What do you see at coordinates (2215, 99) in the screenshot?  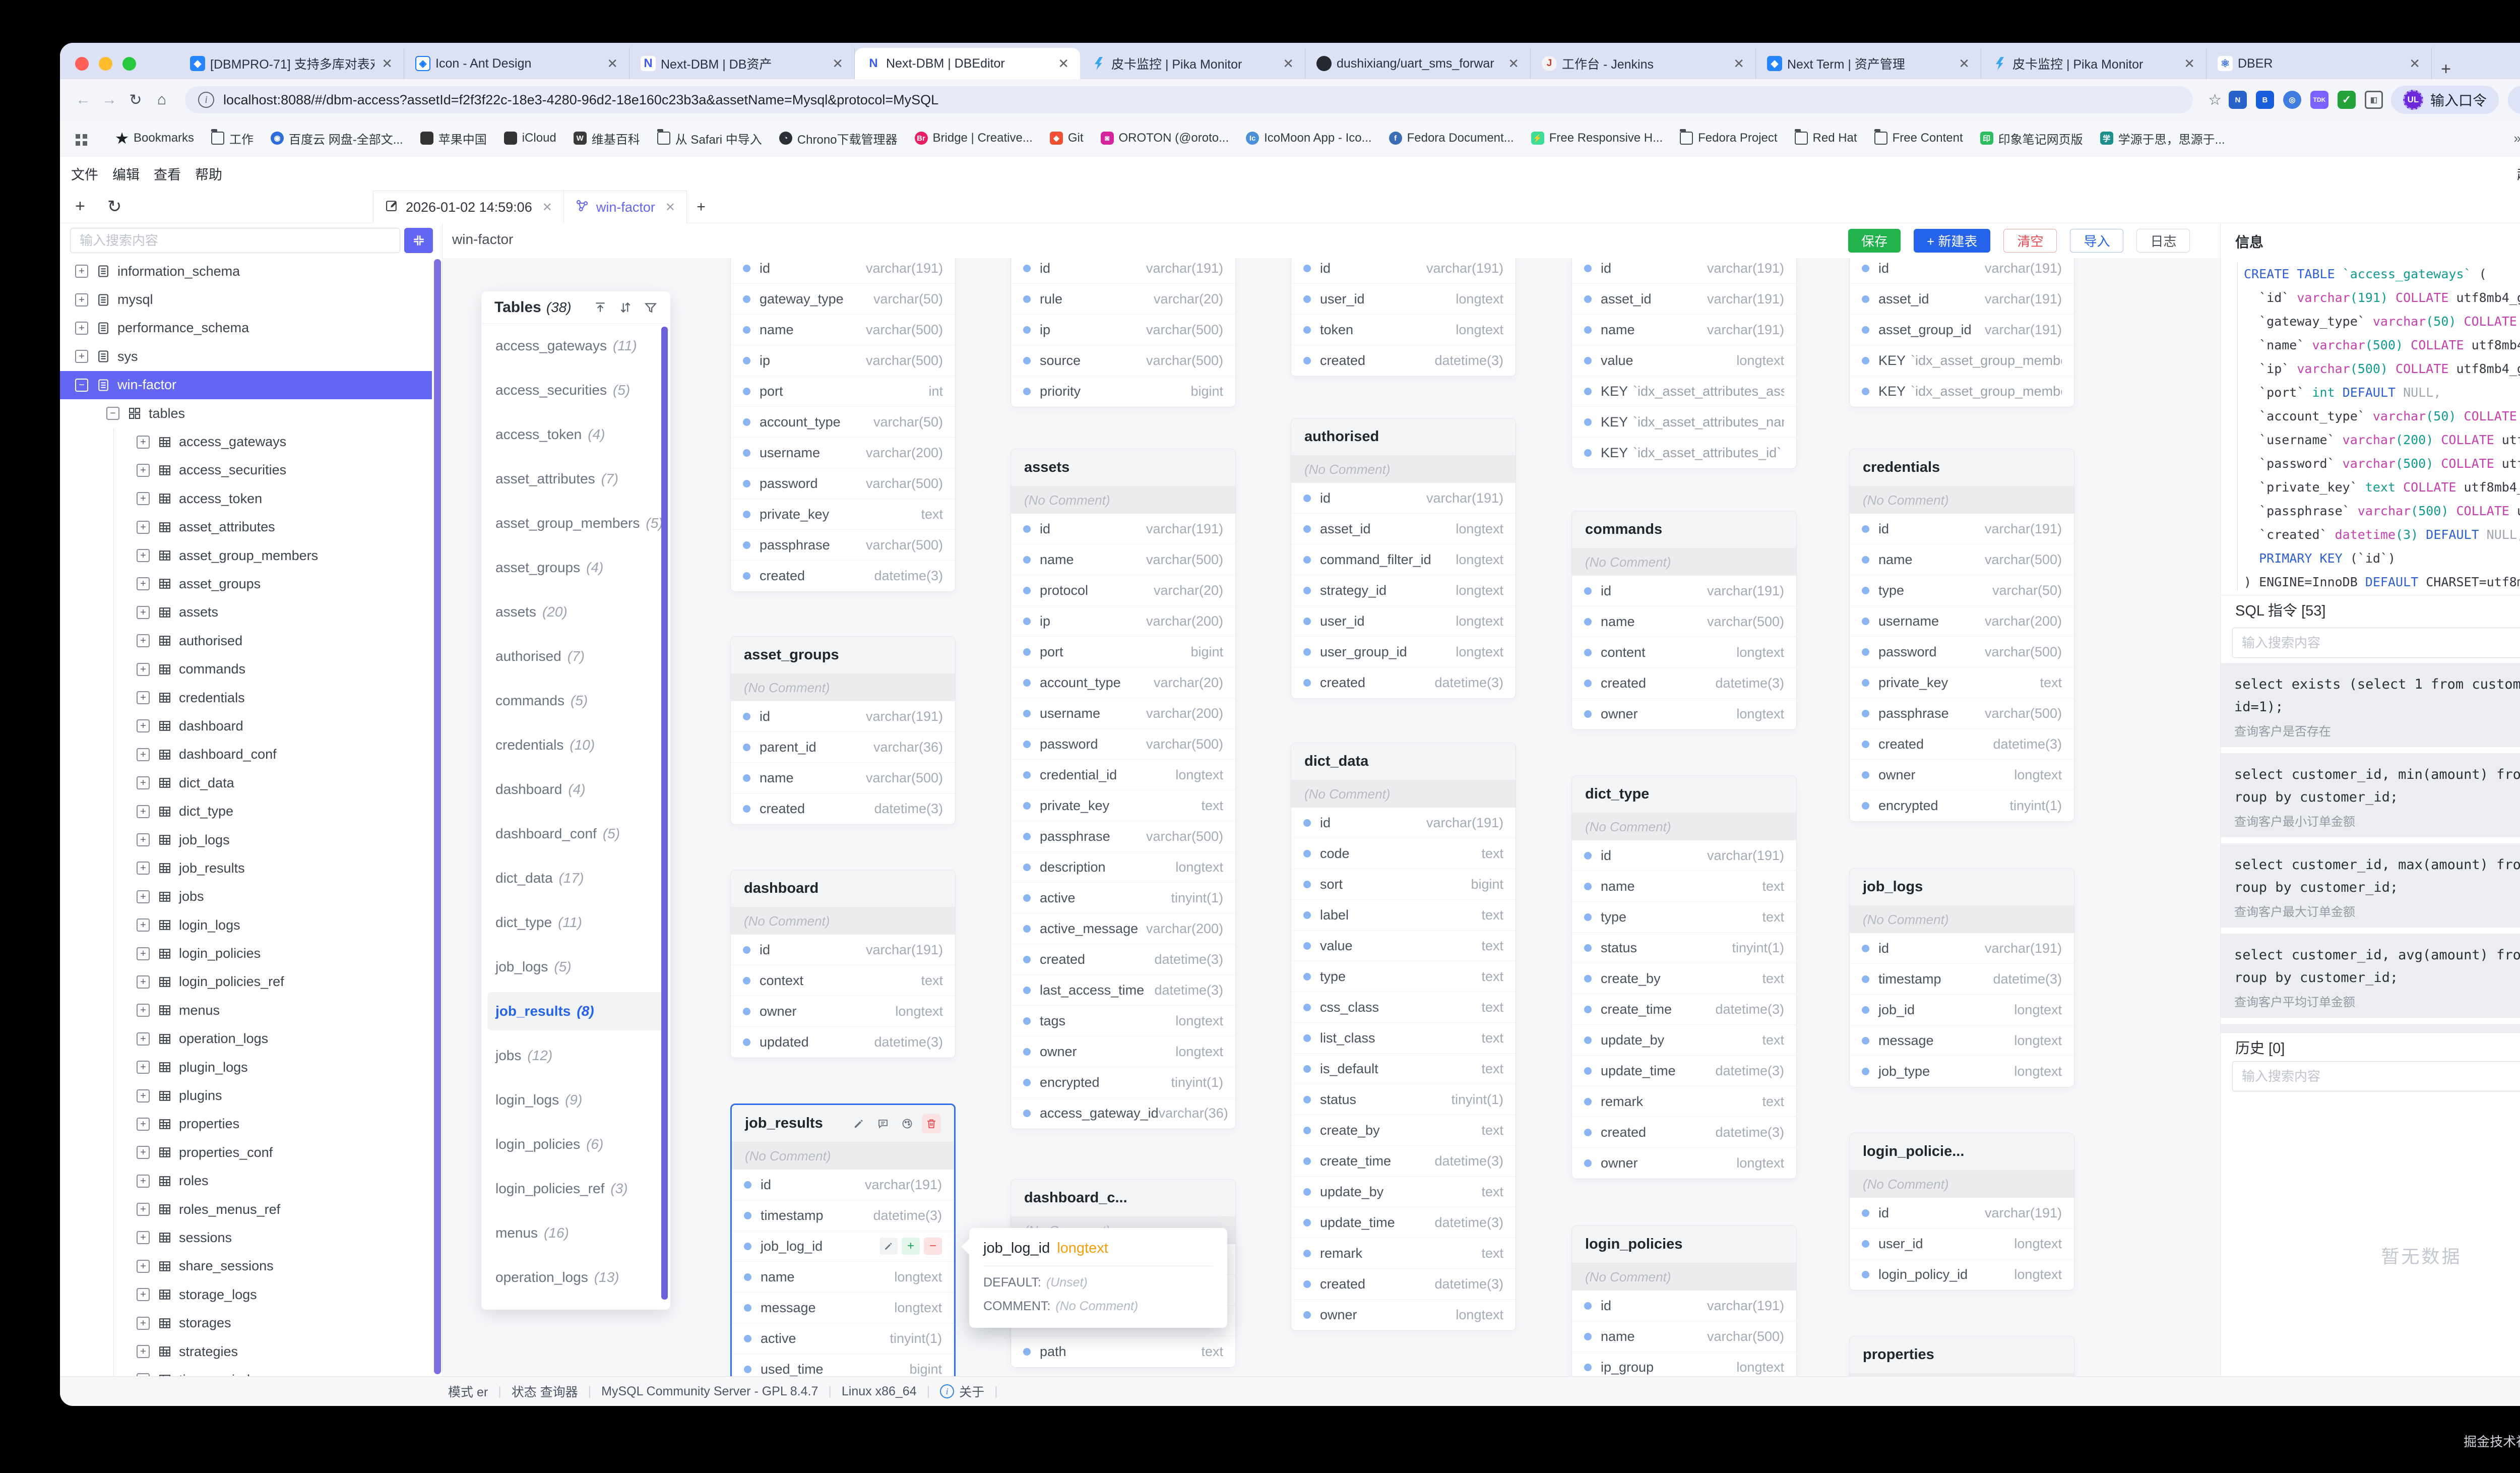 I see `bookmark-star-icon: ☆` at bounding box center [2215, 99].